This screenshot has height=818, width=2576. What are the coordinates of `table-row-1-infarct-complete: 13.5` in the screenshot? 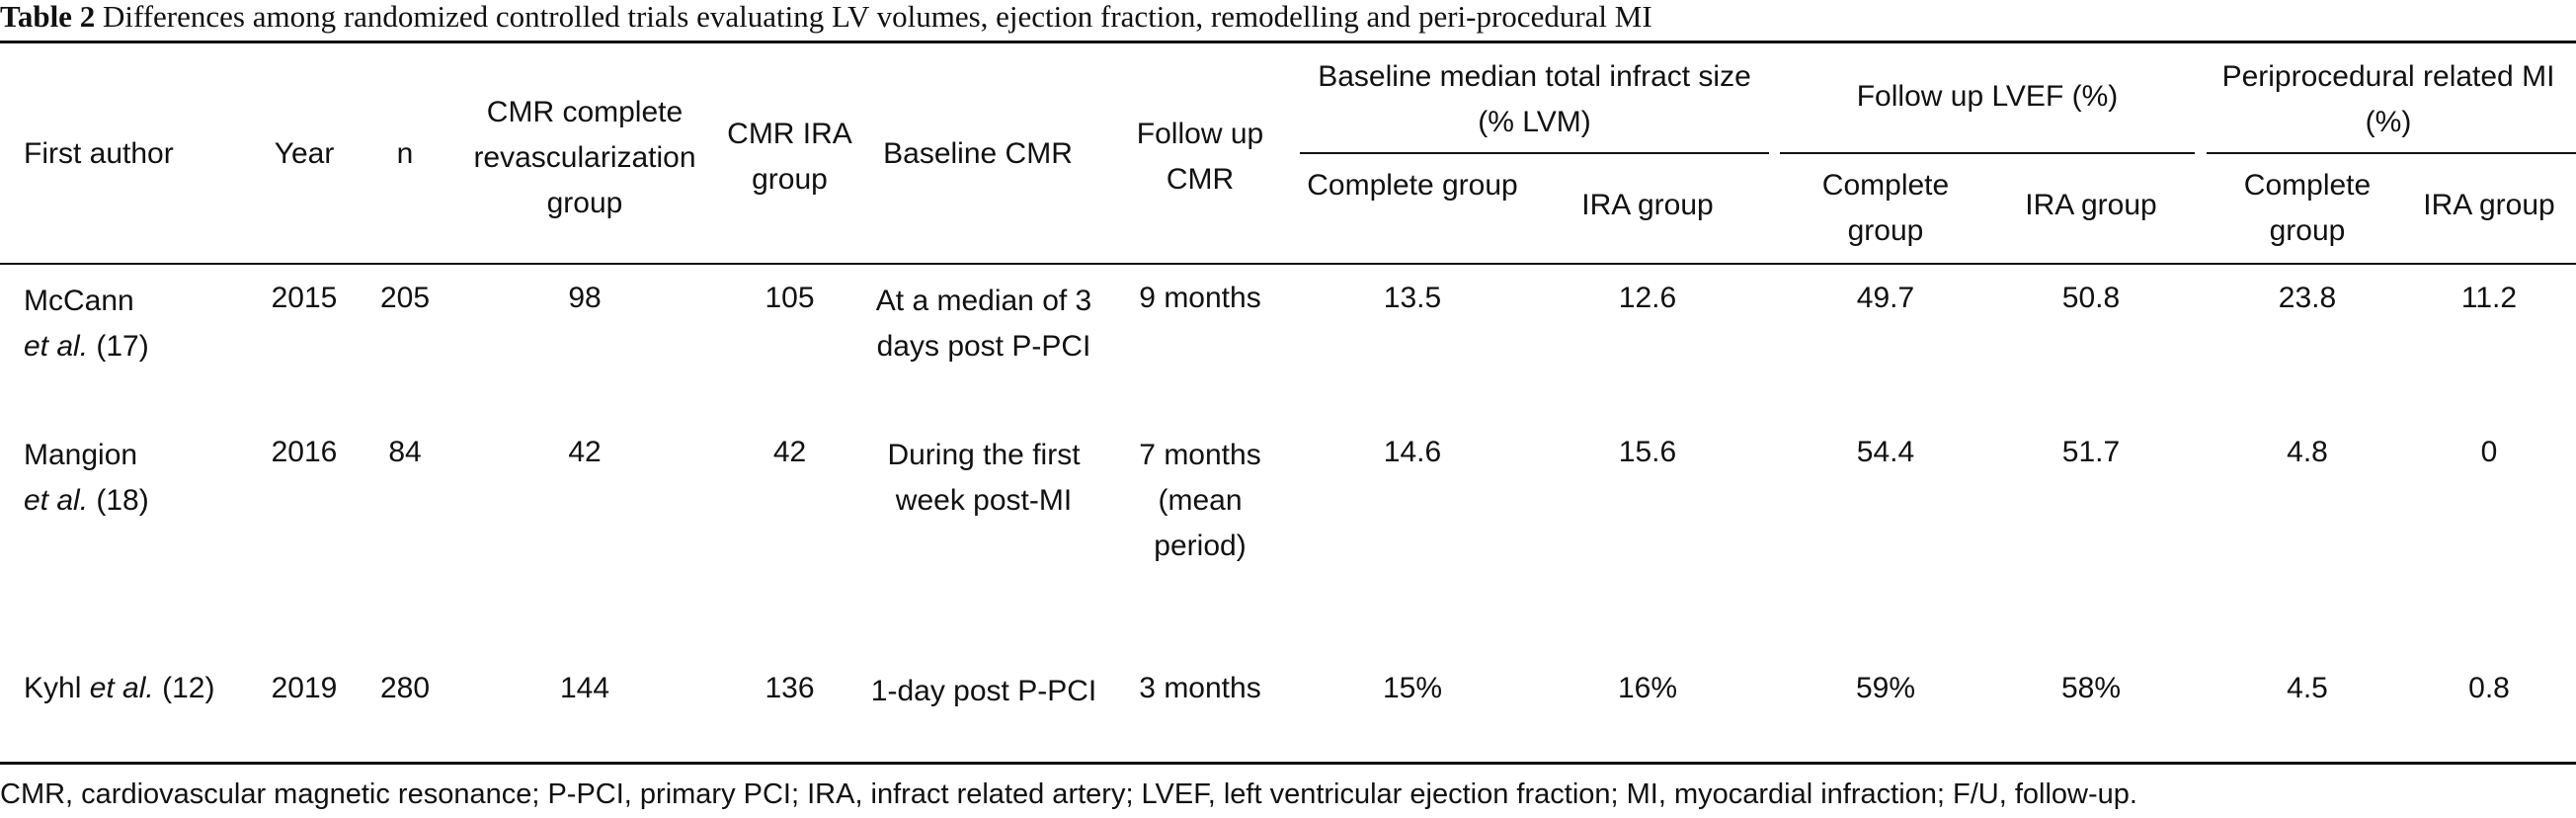 It's located at (1412, 298).